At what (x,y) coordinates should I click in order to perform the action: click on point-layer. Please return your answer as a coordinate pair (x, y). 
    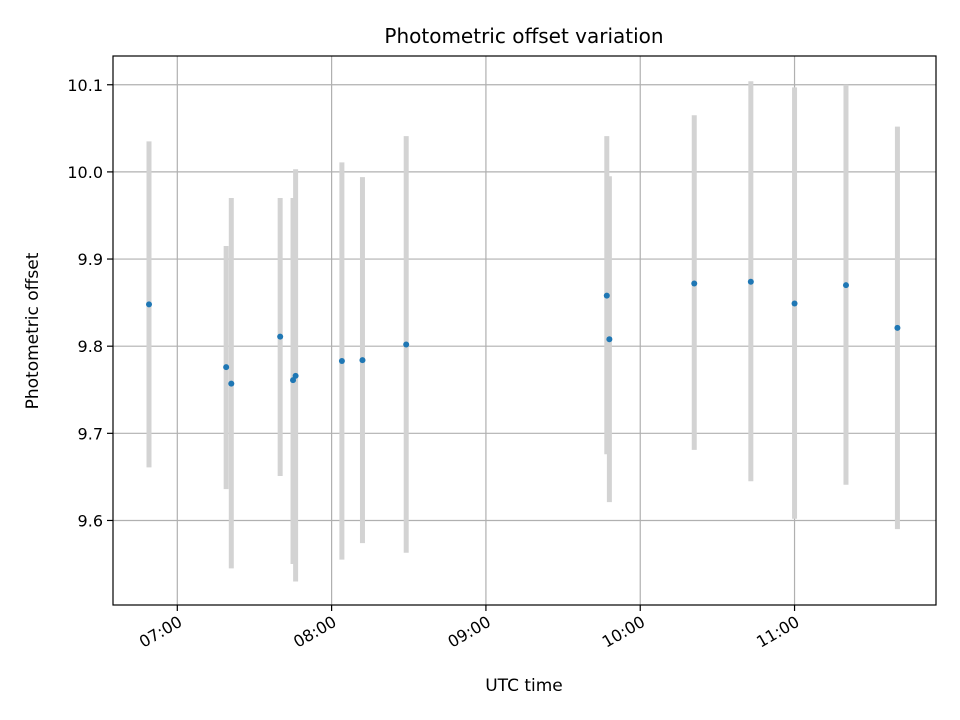
    Looking at the image, I should click on (523, 332).